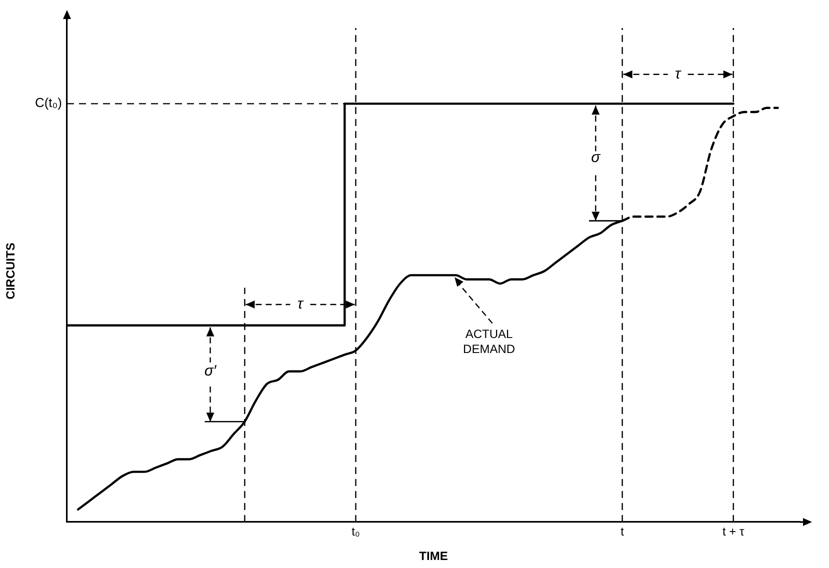 This screenshot has width=829, height=568. What do you see at coordinates (678, 74) in the screenshot?
I see `text: τ` at bounding box center [678, 74].